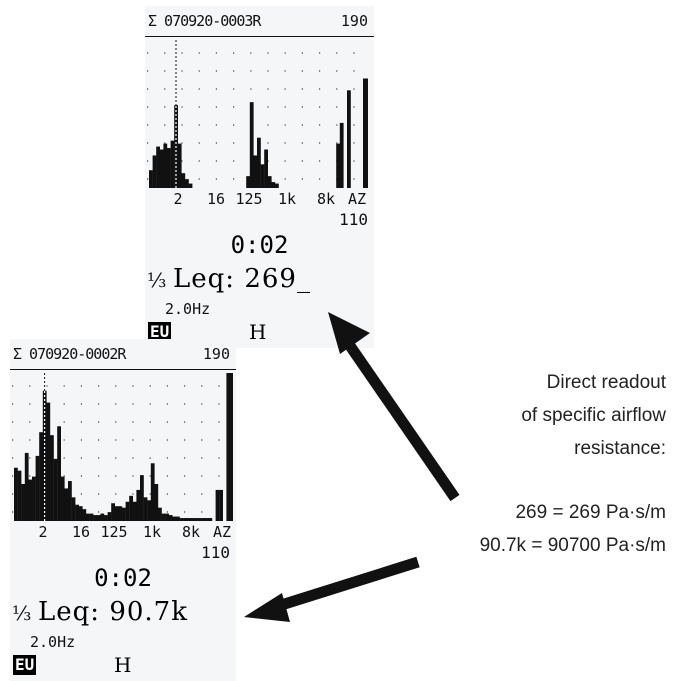  I want to click on frequency-axis: 2 16 125 1k 8k AZ, so click(259, 200).